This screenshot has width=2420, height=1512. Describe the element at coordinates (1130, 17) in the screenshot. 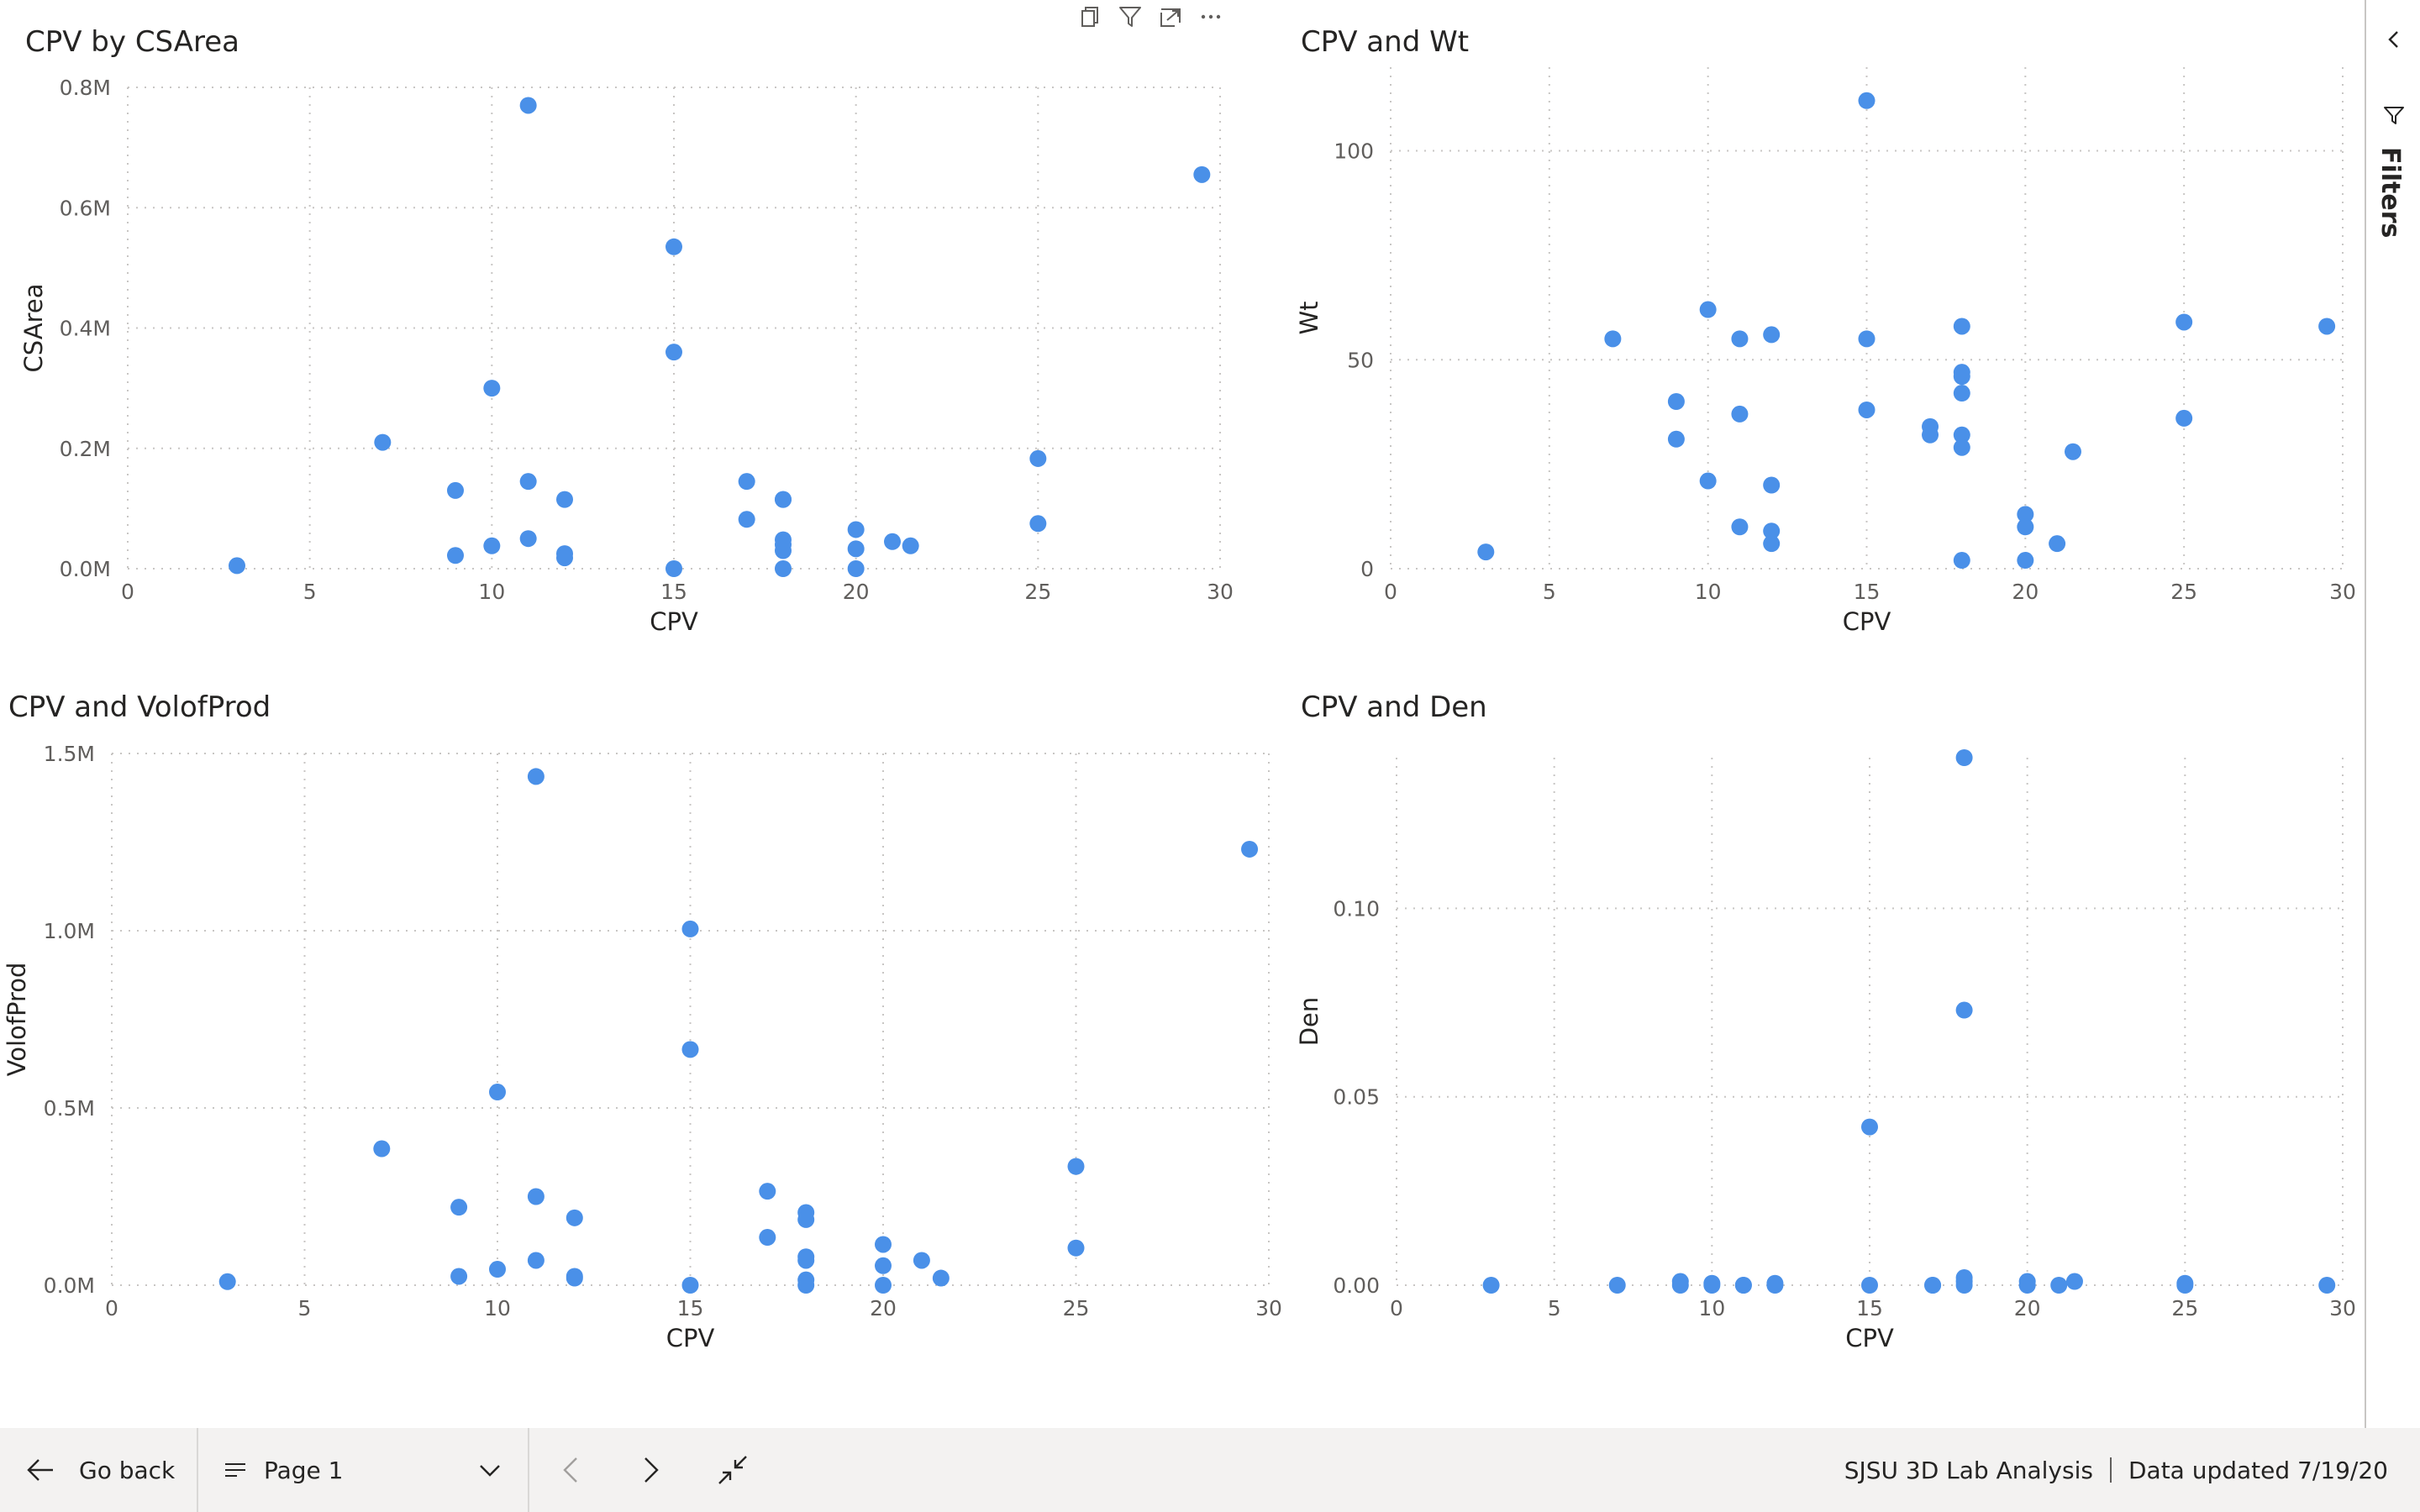

I see `filter-icon` at that location.